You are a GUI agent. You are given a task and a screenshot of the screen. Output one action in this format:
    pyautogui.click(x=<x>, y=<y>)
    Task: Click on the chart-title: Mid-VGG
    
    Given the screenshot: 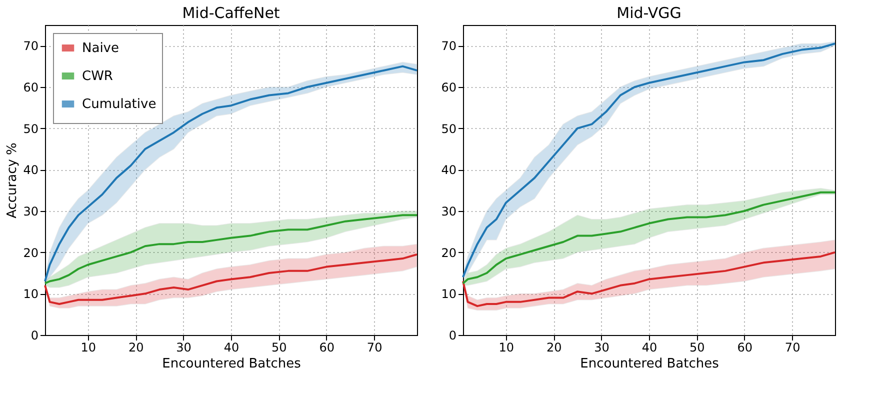 What is the action you would take?
    pyautogui.click(x=649, y=13)
    